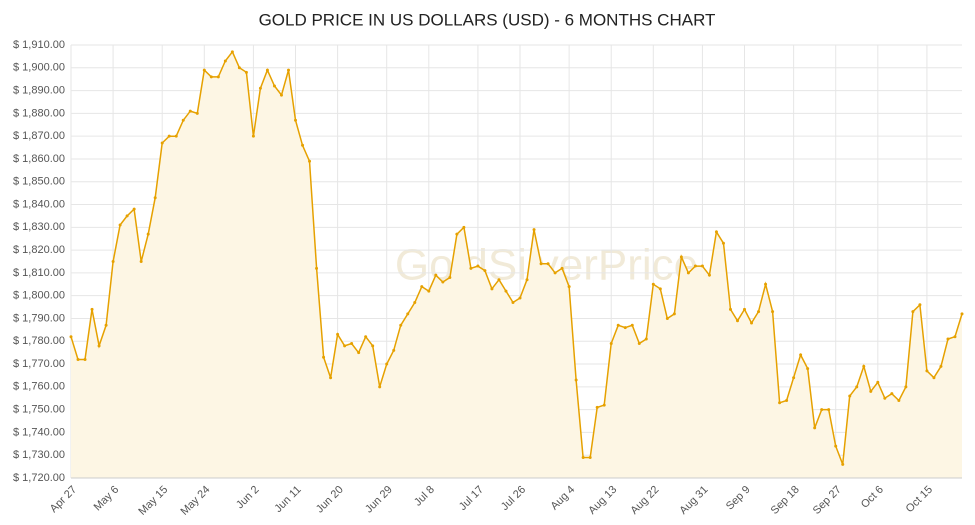  What do you see at coordinates (330, 500) in the screenshot?
I see `x-tick-label: Jun 20` at bounding box center [330, 500].